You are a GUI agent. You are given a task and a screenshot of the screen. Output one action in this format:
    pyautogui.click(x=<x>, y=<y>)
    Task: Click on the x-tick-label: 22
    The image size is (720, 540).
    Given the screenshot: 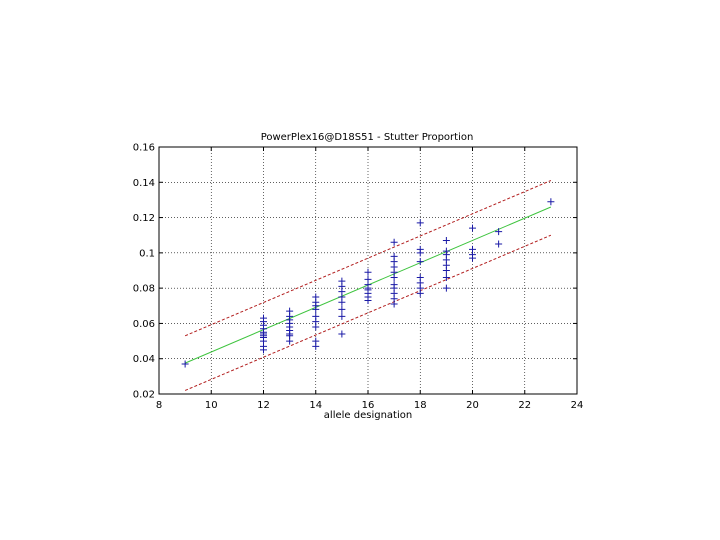 What is the action you would take?
    pyautogui.click(x=524, y=405)
    